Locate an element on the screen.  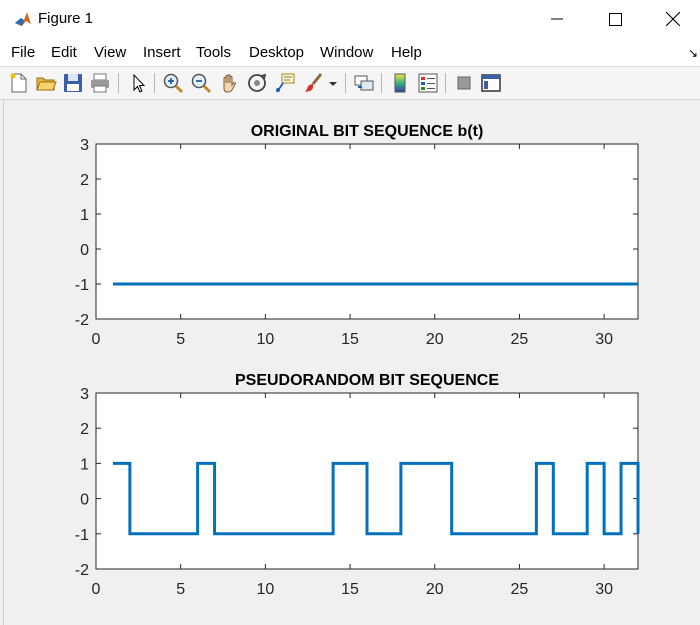
data-cursor-icon is located at coordinates (285, 83).